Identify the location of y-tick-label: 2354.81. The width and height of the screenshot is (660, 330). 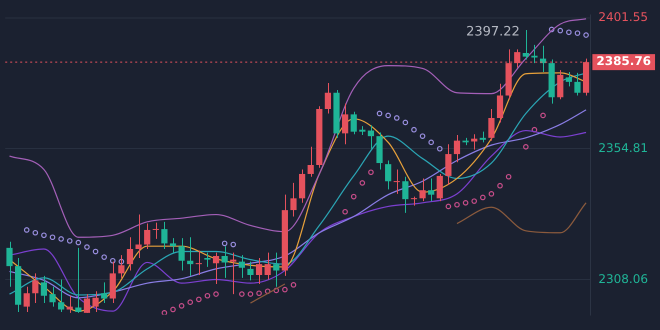
(623, 147).